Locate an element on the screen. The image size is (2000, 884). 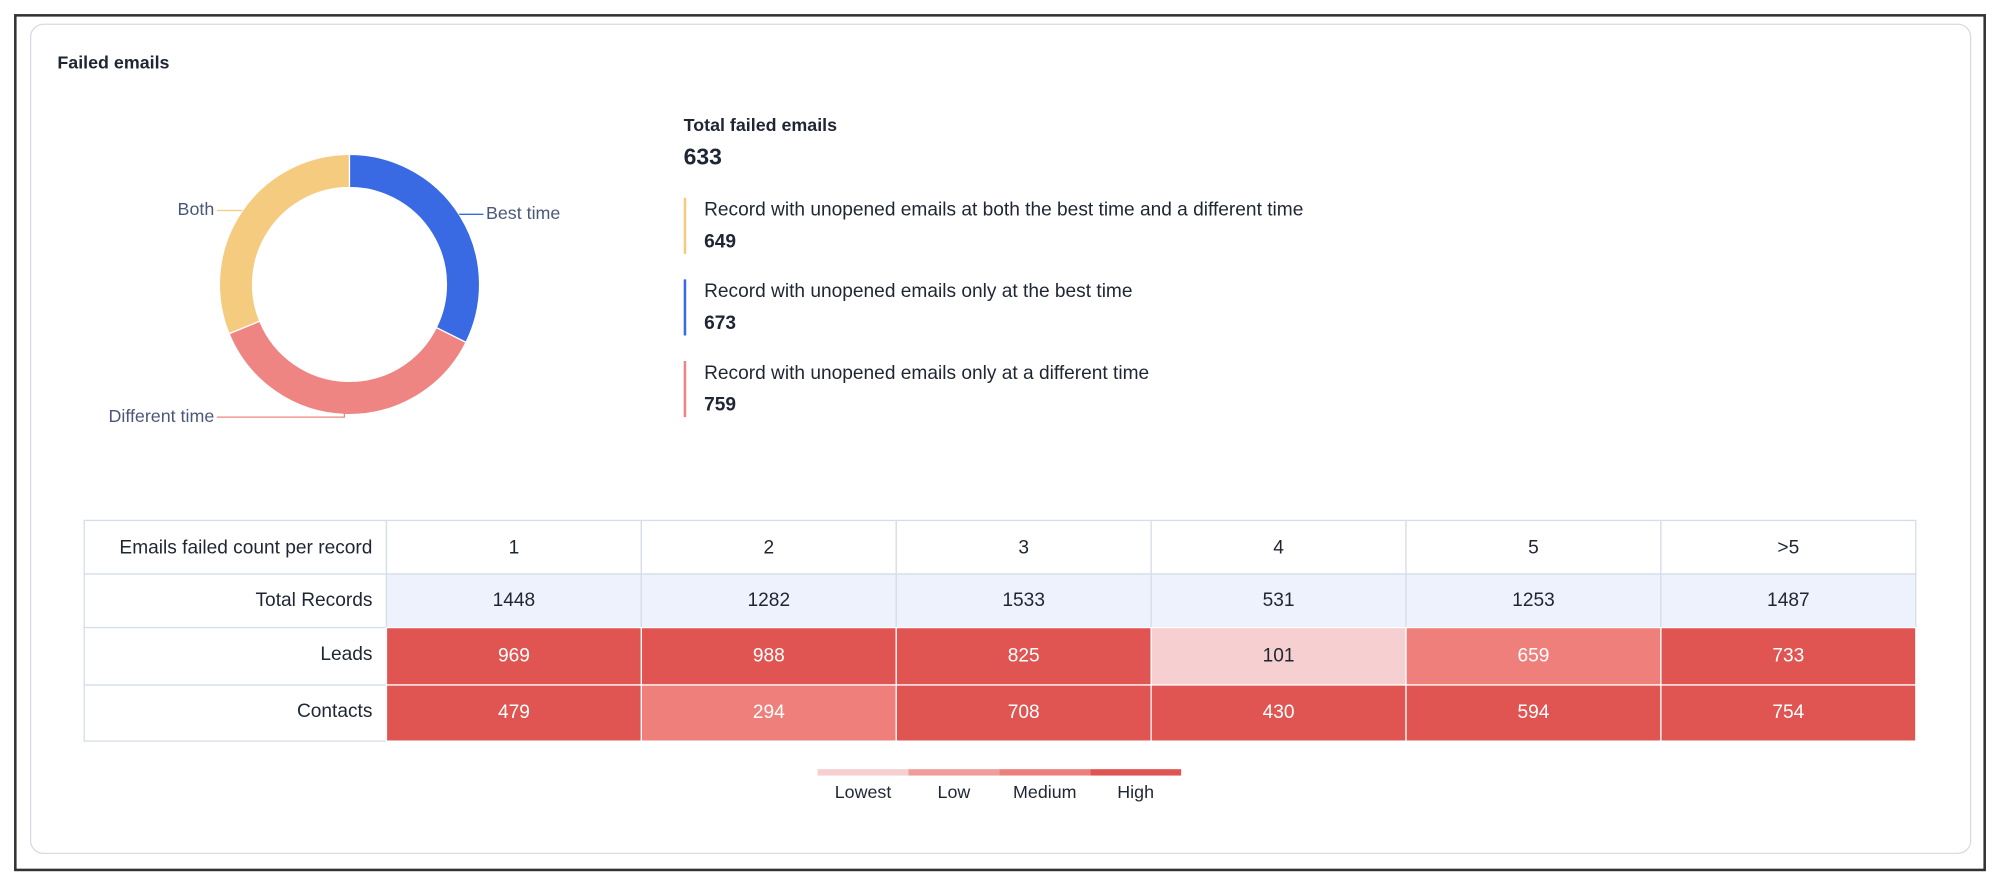
row-label: Contacts is located at coordinates (334, 711).